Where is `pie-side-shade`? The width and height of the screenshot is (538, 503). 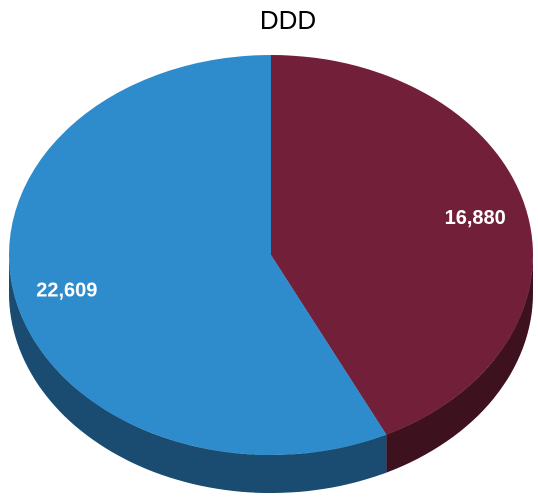 pie-side-shade is located at coordinates (459, 364).